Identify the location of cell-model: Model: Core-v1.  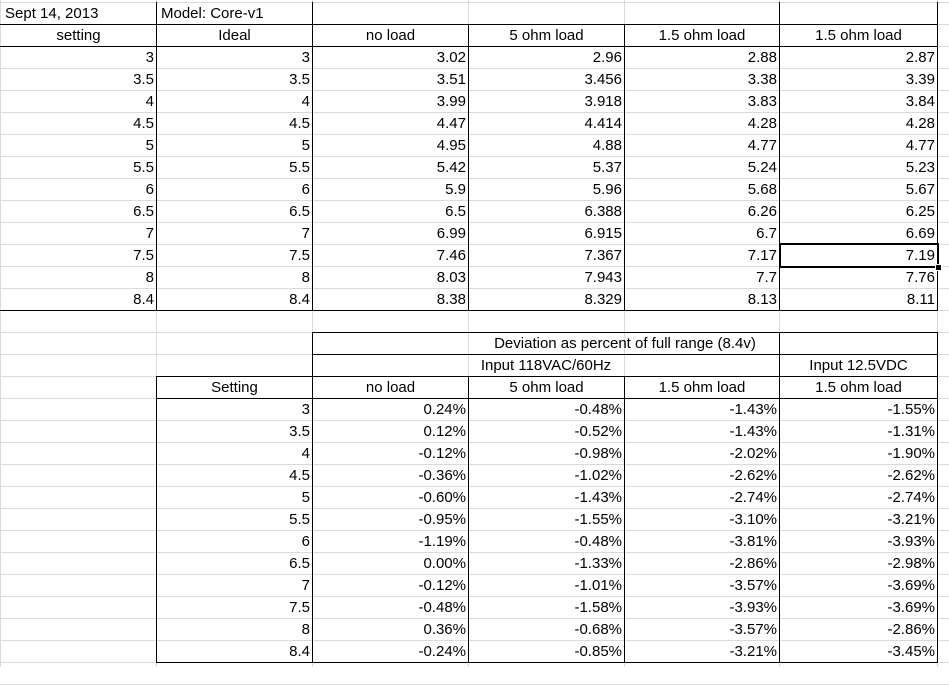
(212, 13).